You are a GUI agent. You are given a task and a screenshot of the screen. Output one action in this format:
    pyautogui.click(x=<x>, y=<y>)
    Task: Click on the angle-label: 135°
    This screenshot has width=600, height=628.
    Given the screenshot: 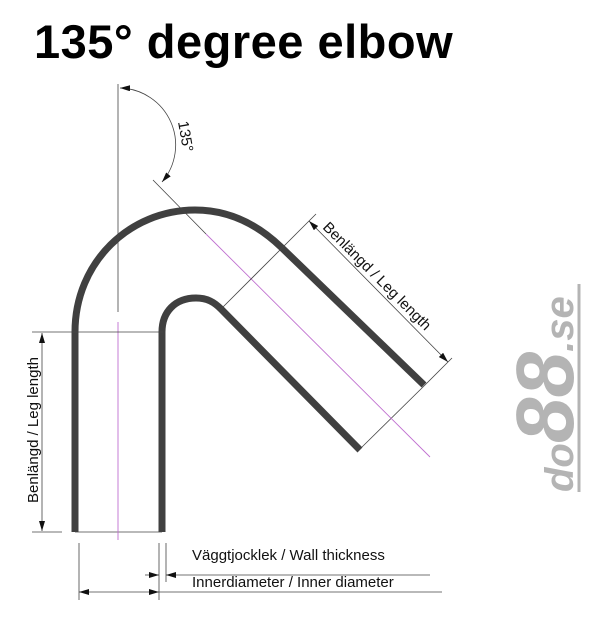 What is the action you would take?
    pyautogui.click(x=185, y=137)
    